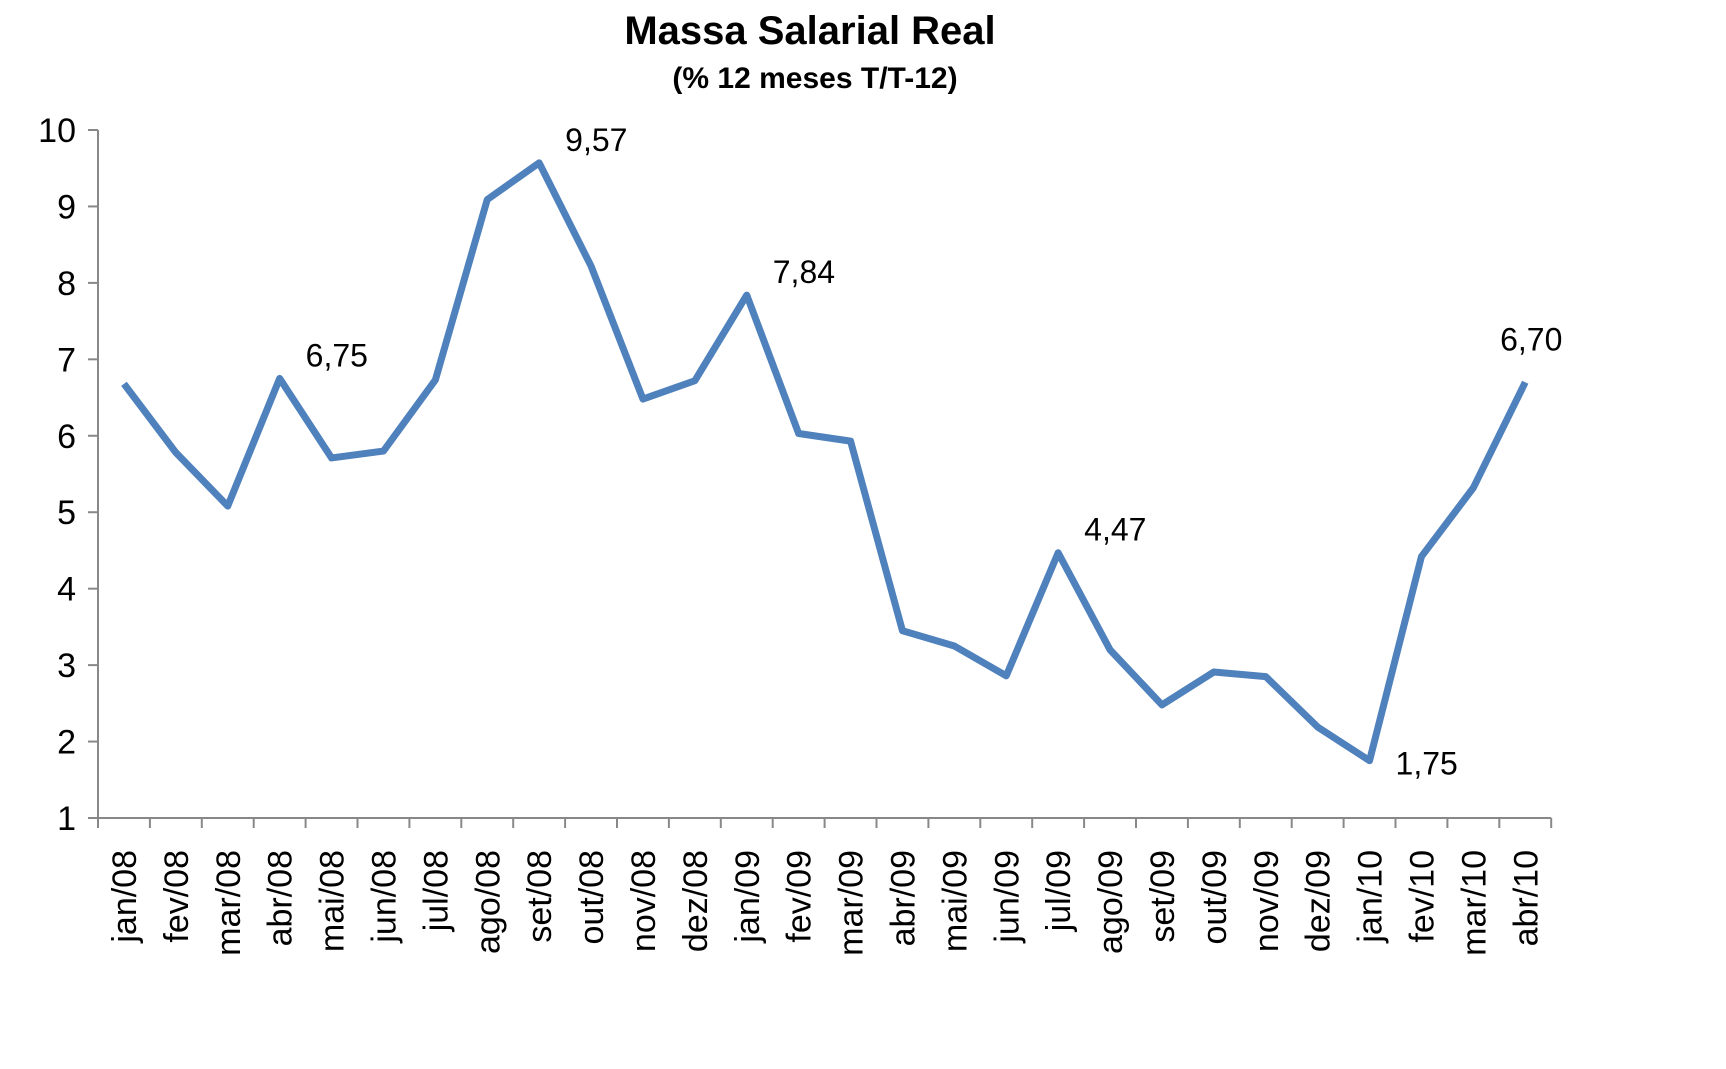  Describe the element at coordinates (66, 437) in the screenshot. I see `y-tick-label: 6` at that location.